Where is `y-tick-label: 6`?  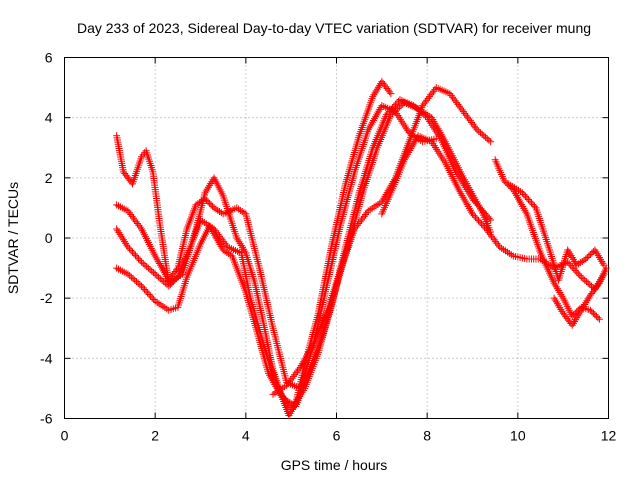
y-tick-label: 6 is located at coordinates (49, 58).